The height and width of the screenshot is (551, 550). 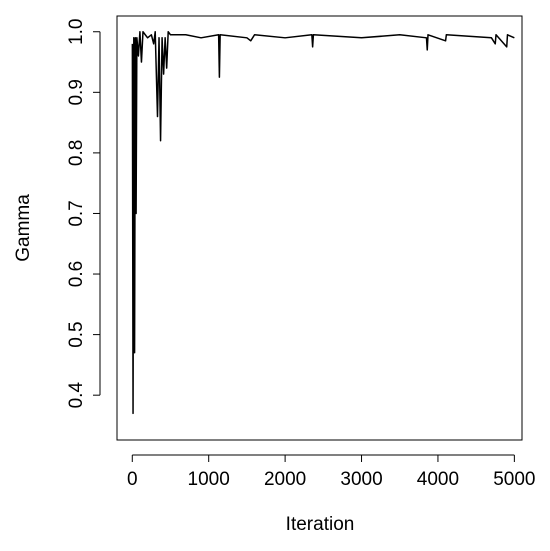 What do you see at coordinates (361, 479) in the screenshot?
I see `x-tick-label: 3000` at bounding box center [361, 479].